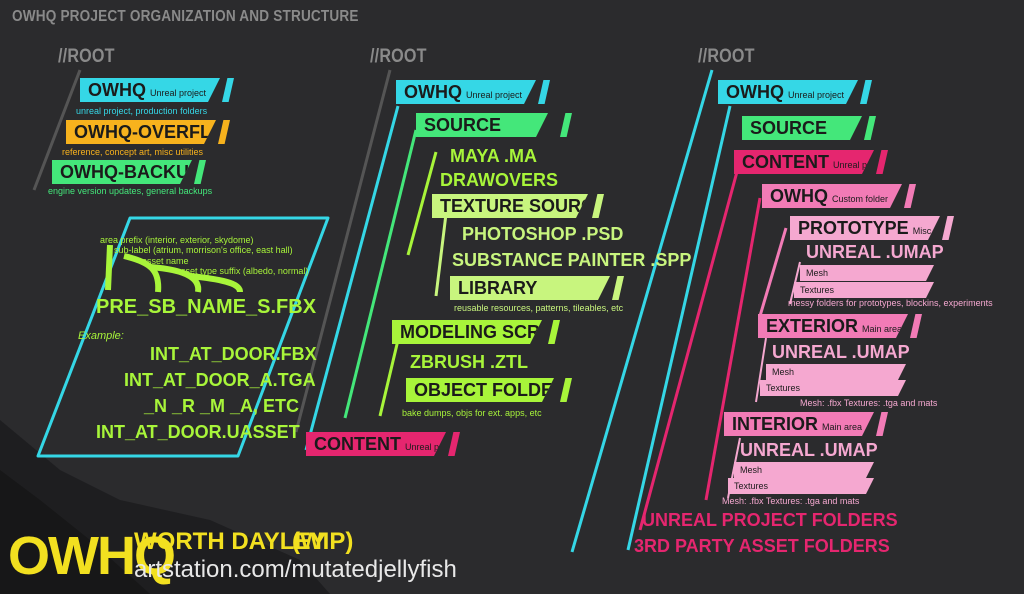 The width and height of the screenshot is (1024, 594). I want to click on col3-owhq-name: OWHQ, so click(755, 92).